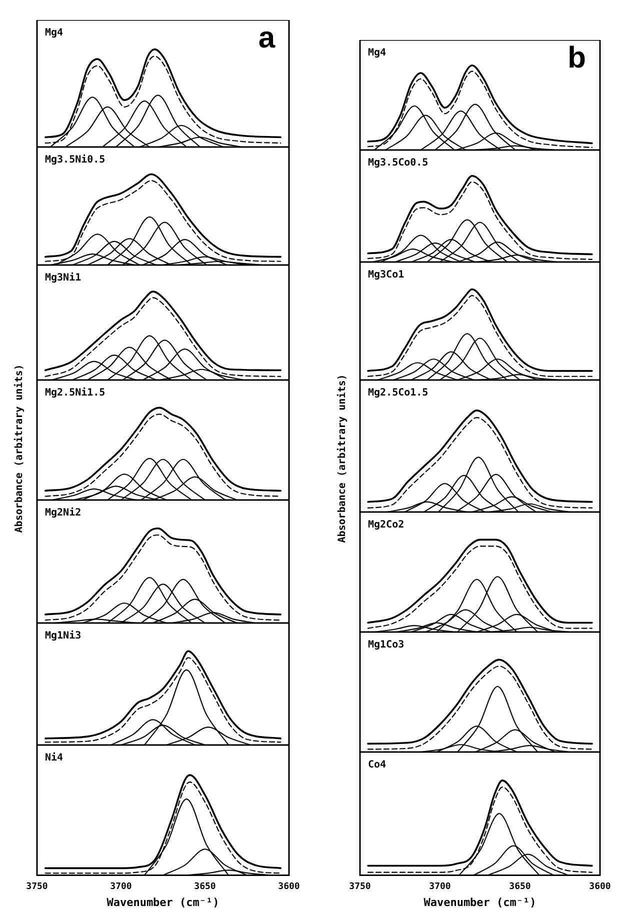  What do you see at coordinates (75, 392) in the screenshot?
I see `chart-title: Mg2.5Ni1.5` at bounding box center [75, 392].